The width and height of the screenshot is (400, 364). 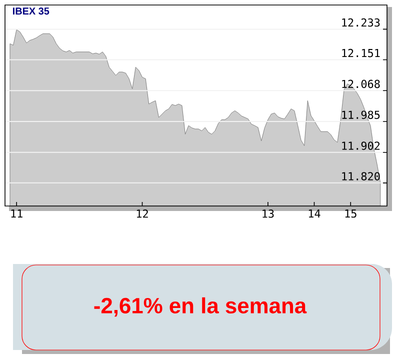 I want to click on y-tick-label: 11.820, so click(x=361, y=176).